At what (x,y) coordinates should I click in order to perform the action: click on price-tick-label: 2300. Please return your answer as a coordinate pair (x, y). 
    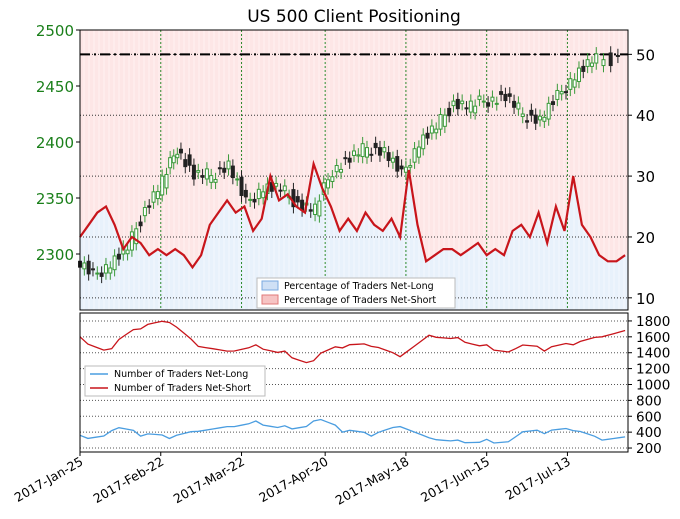
    Looking at the image, I should click on (55, 255).